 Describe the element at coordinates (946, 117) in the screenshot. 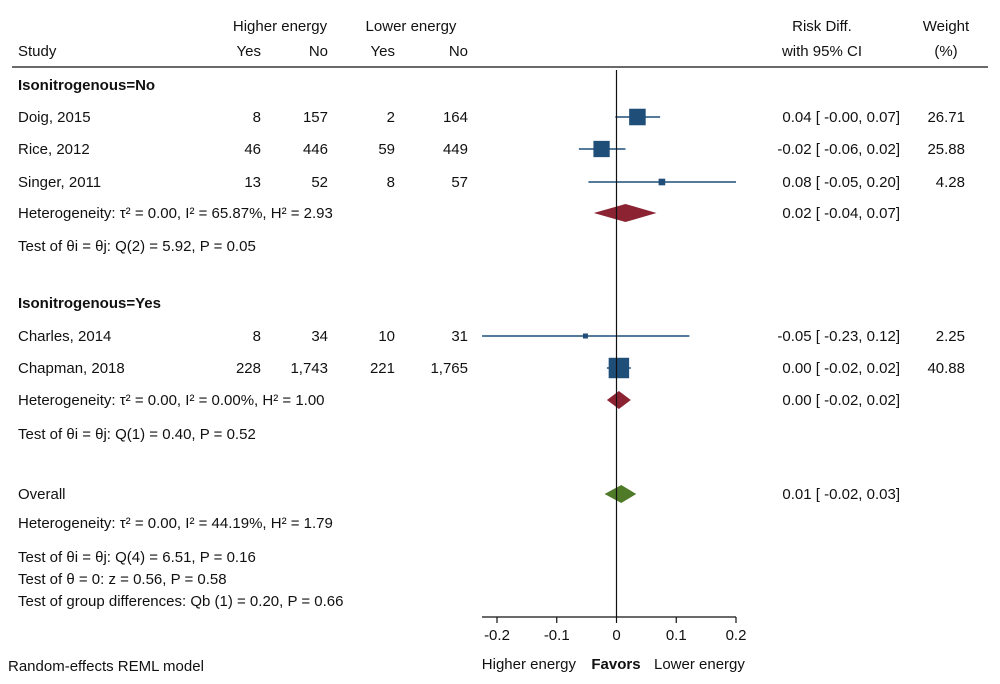

I see `study-weight: 26.71` at that location.